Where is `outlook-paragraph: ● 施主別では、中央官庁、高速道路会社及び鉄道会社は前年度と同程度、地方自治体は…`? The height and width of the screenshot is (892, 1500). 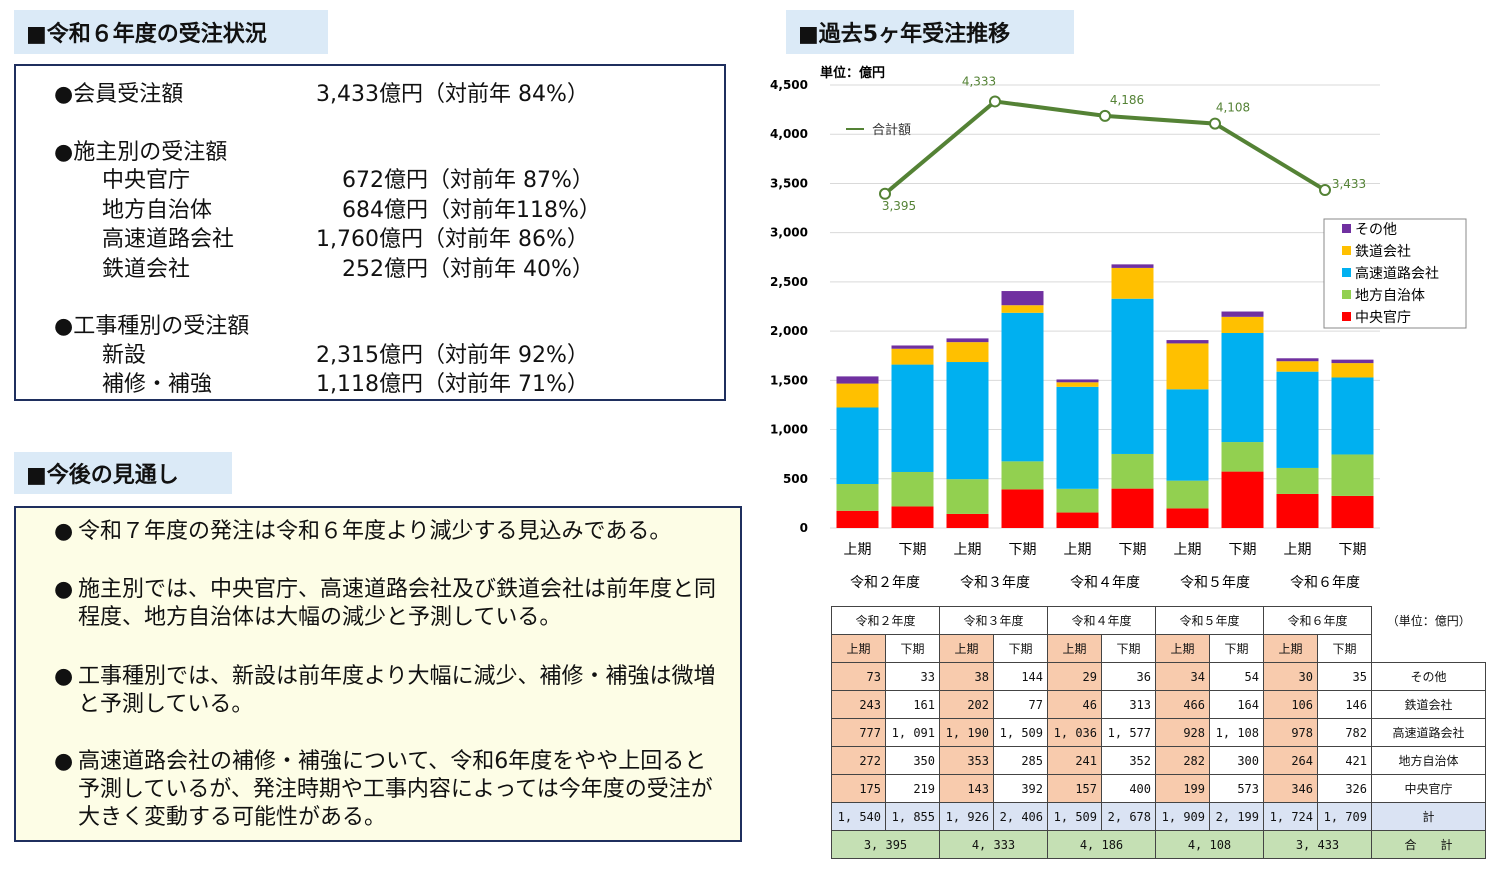
outlook-paragraph: ● 施主別では、中央官庁、高速道路会社及び鉄道会社は前年度と同程度、地方自治体は… is located at coordinates (389, 604).